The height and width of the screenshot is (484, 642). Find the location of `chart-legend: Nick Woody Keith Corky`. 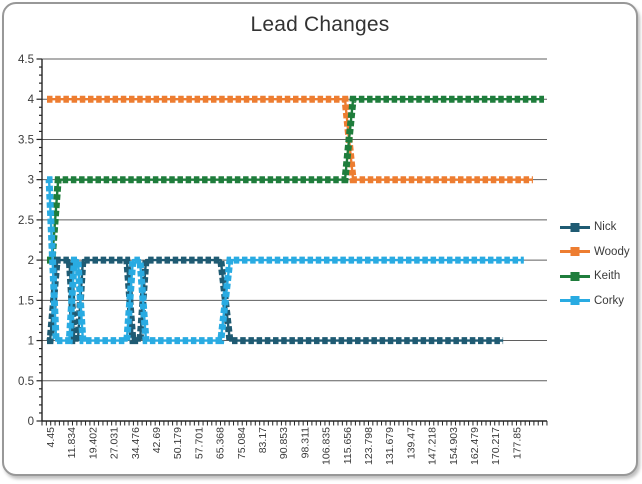

chart-legend: Nick Woody Keith Corky is located at coordinates (595, 264).